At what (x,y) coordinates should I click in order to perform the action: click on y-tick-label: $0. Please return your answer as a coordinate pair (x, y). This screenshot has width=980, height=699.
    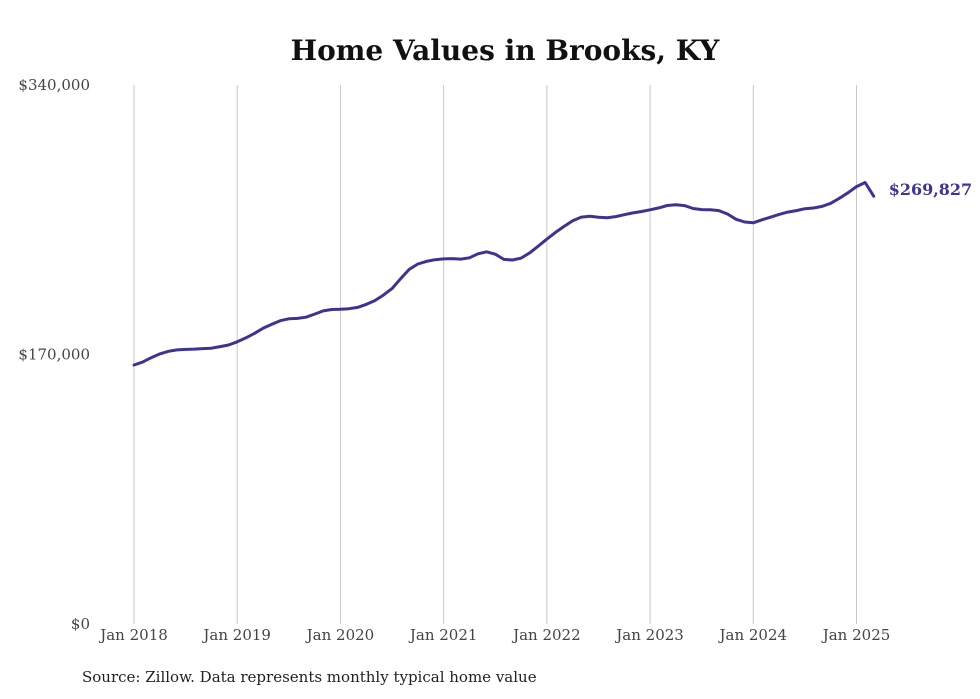
    Looking at the image, I should click on (80, 624).